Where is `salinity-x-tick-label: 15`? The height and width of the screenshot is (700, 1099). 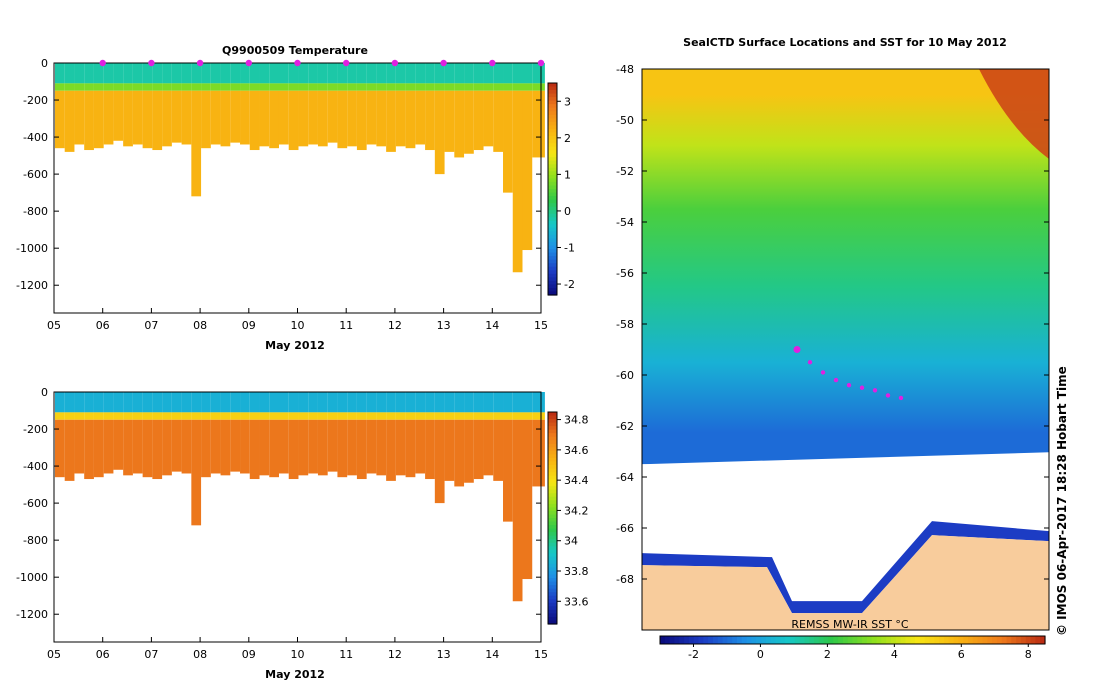 salinity-x-tick-label: 15 is located at coordinates (541, 654).